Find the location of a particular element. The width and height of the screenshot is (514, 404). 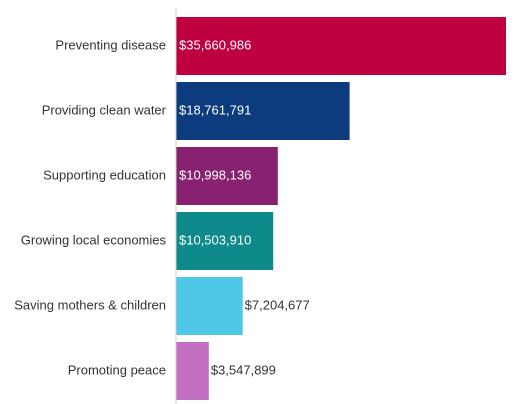

value-label-saving-mothers-and-children: $7,204,677 is located at coordinates (277, 304).